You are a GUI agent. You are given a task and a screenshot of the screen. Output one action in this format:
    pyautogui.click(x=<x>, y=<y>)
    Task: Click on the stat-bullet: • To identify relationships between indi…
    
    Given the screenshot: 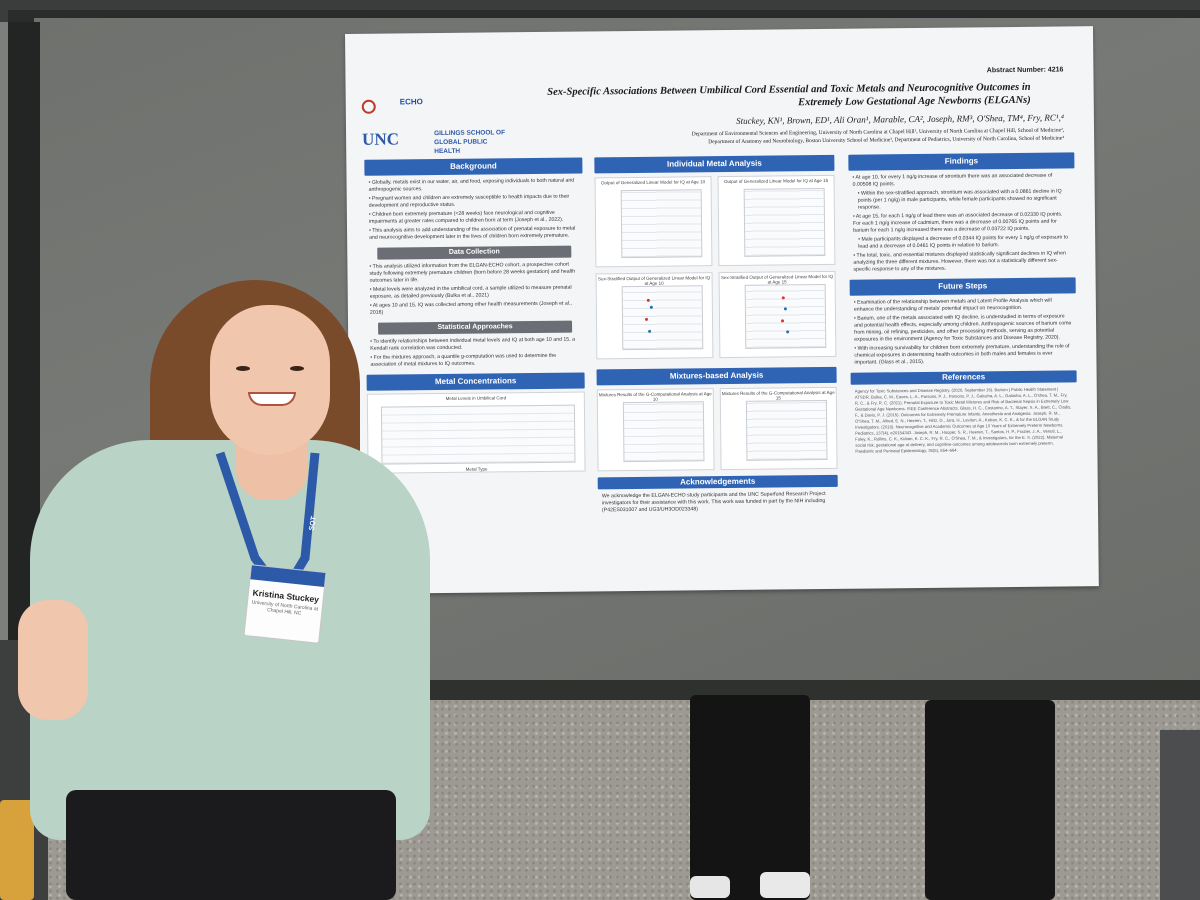 What is the action you would take?
    pyautogui.click(x=472, y=344)
    